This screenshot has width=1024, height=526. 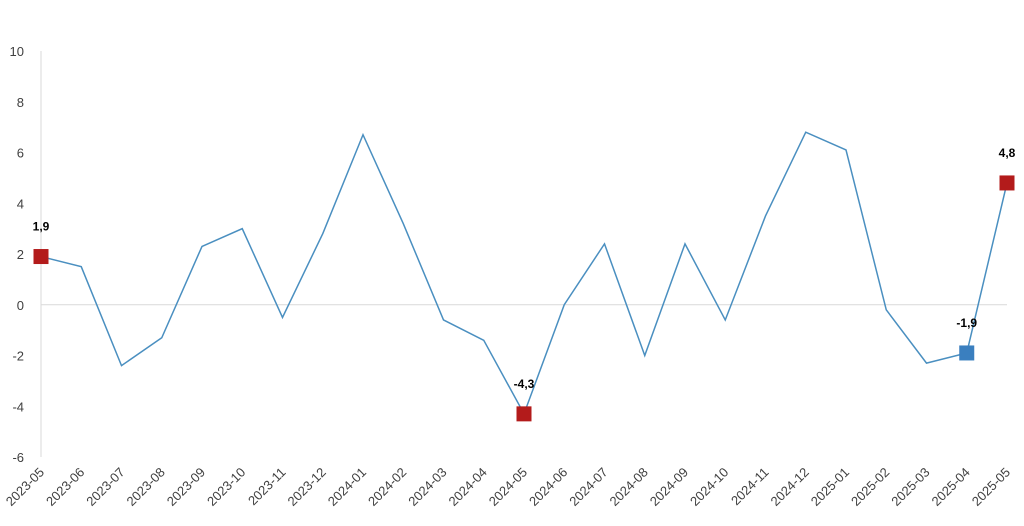 I want to click on x-tick-label: 2024-06, so click(x=548, y=487).